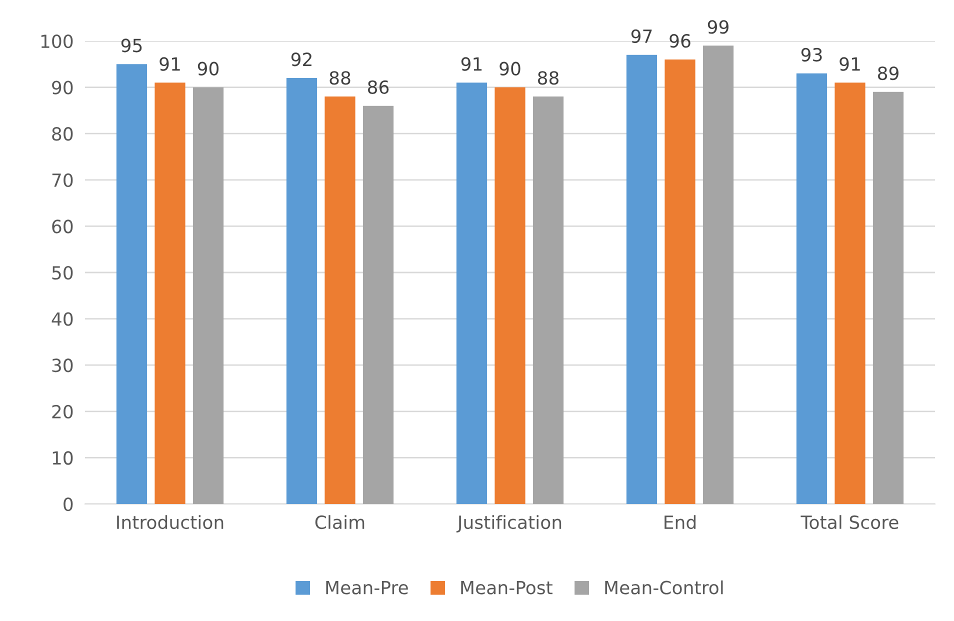 This screenshot has height=621, width=954. What do you see at coordinates (62, 319) in the screenshot?
I see `y-tick-label: 40` at bounding box center [62, 319].